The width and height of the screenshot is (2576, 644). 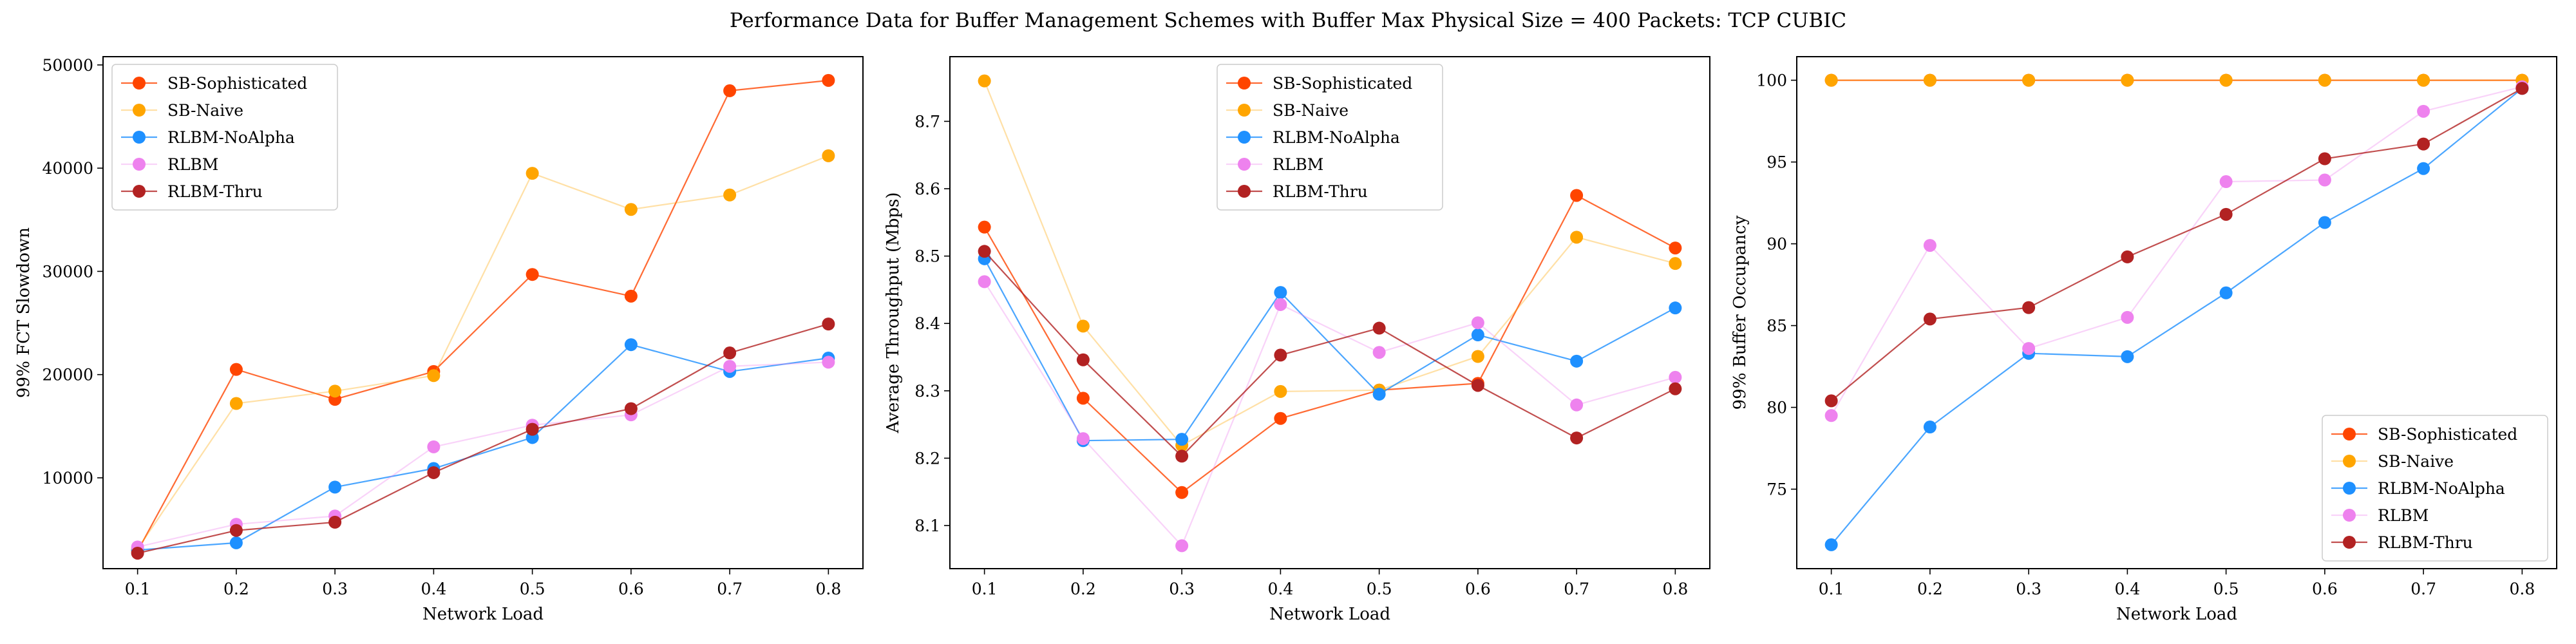 What do you see at coordinates (1777, 408) in the screenshot?
I see `y-tick-label: 80` at bounding box center [1777, 408].